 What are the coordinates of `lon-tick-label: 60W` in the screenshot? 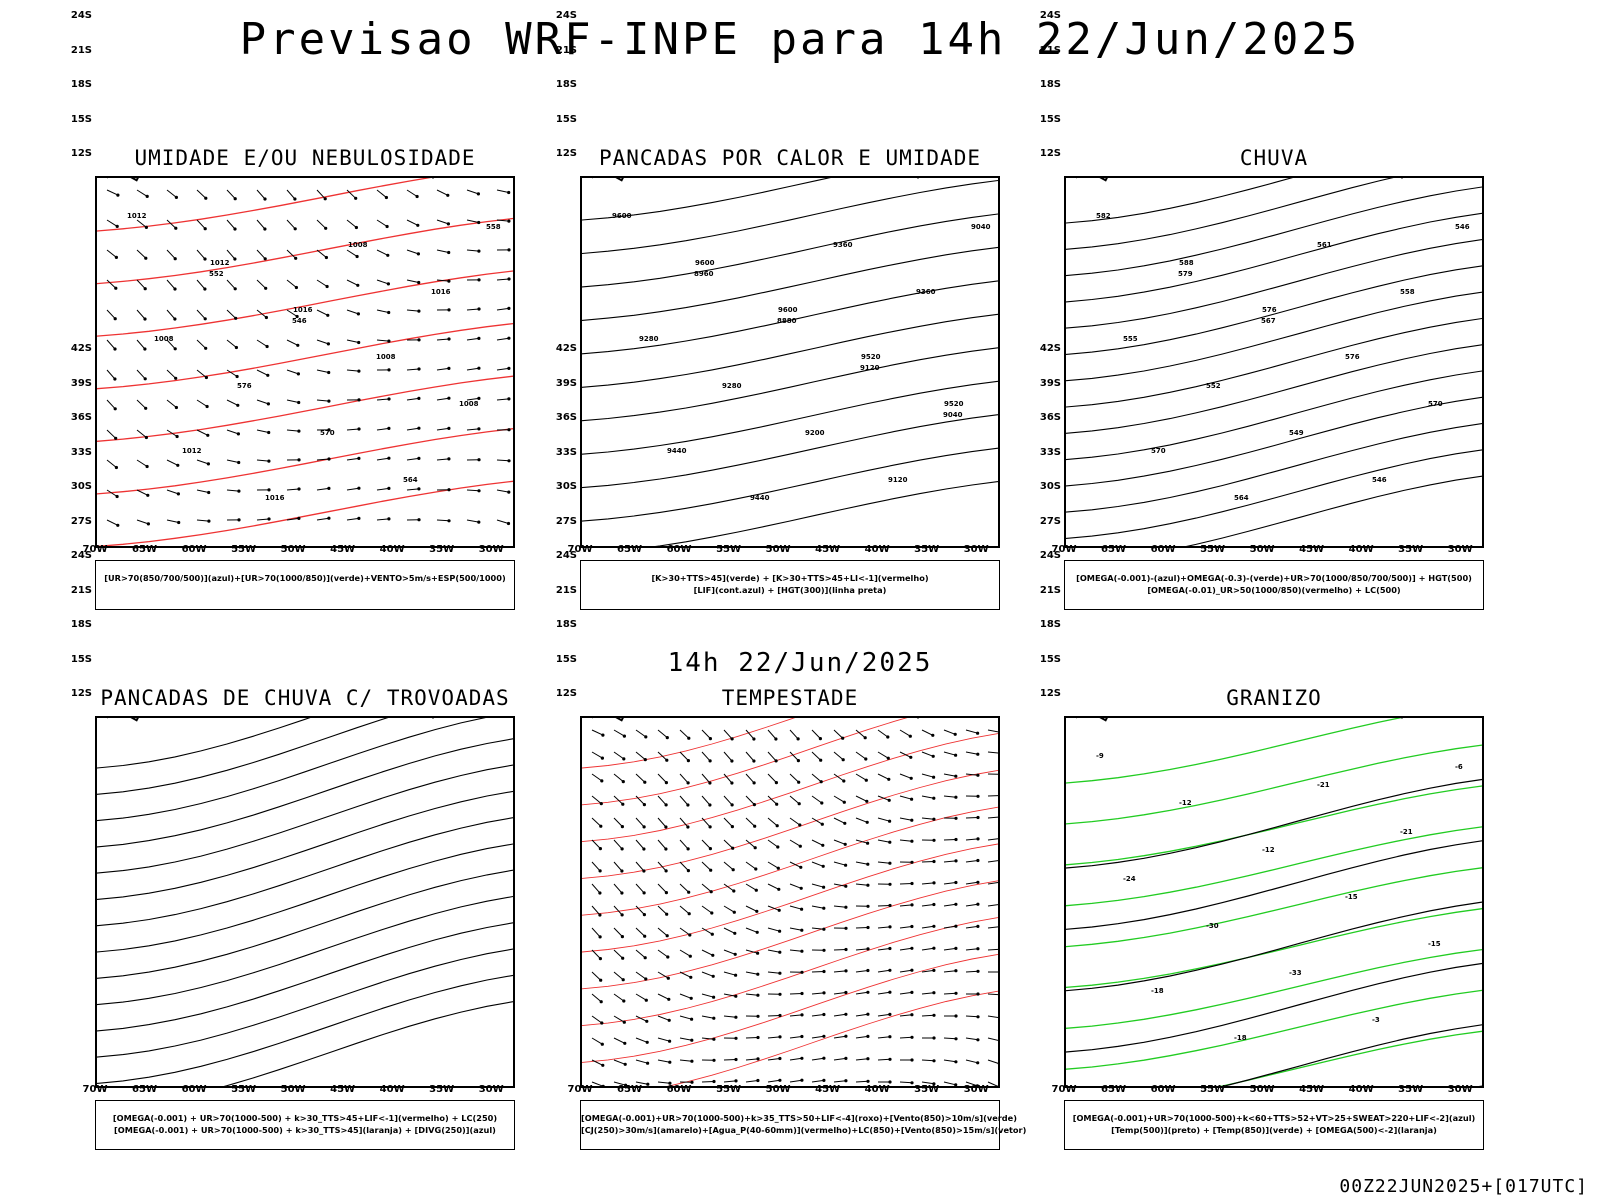 It's located at (679, 549).